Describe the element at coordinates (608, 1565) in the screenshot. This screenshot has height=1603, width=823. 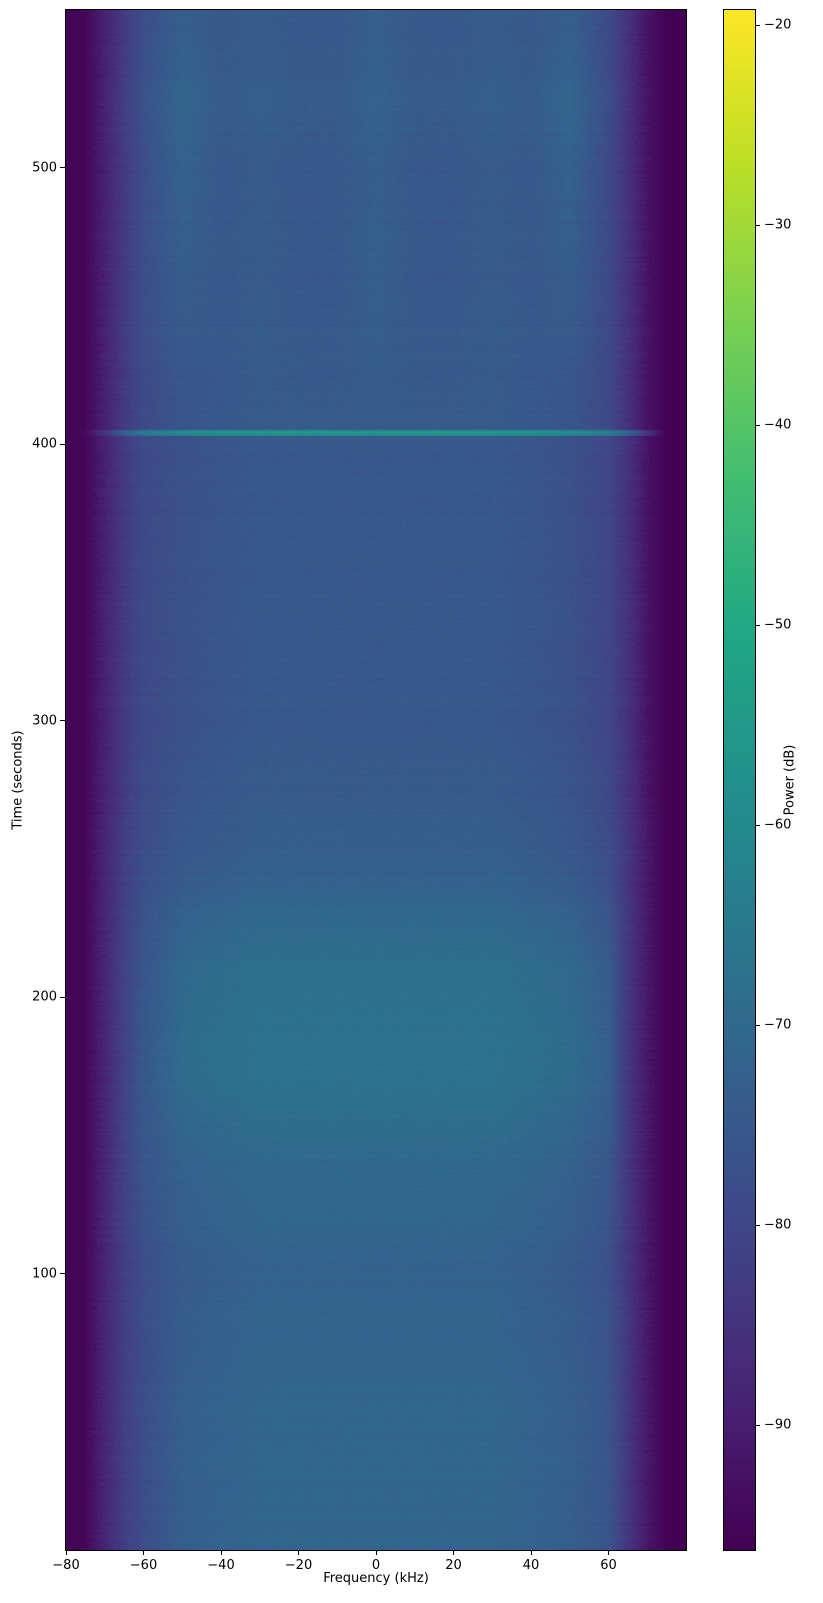
I see `x-tick-label: 60` at that location.